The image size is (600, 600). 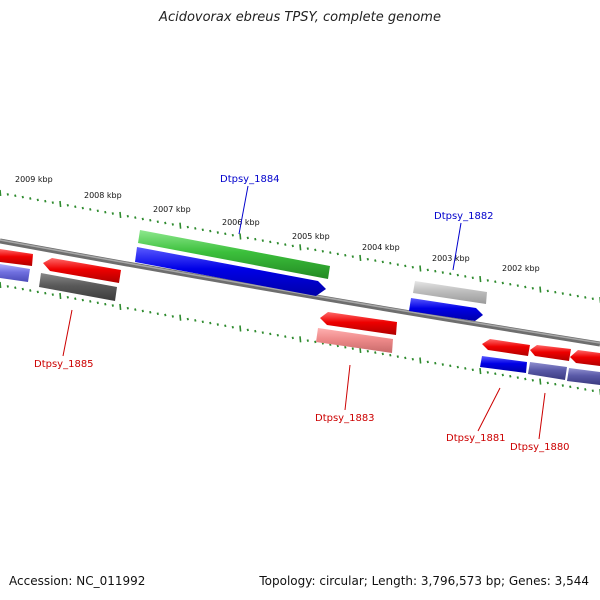 I want to click on gene-label-dtpsy-1882: Dtpsy_1882, so click(x=464, y=216).